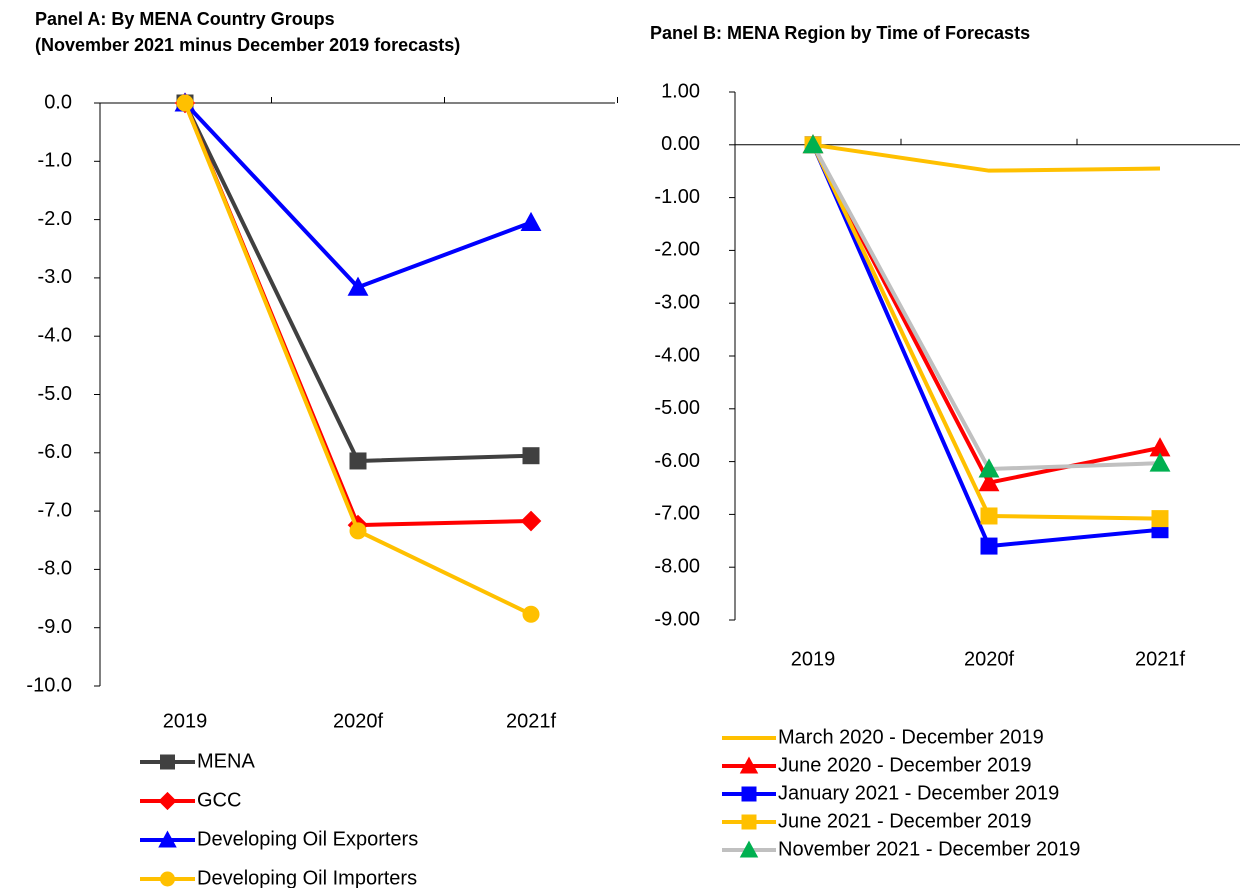 Image resolution: width=1243 pixels, height=888 pixels. What do you see at coordinates (226, 761) in the screenshot?
I see `legend-label: MENA` at bounding box center [226, 761].